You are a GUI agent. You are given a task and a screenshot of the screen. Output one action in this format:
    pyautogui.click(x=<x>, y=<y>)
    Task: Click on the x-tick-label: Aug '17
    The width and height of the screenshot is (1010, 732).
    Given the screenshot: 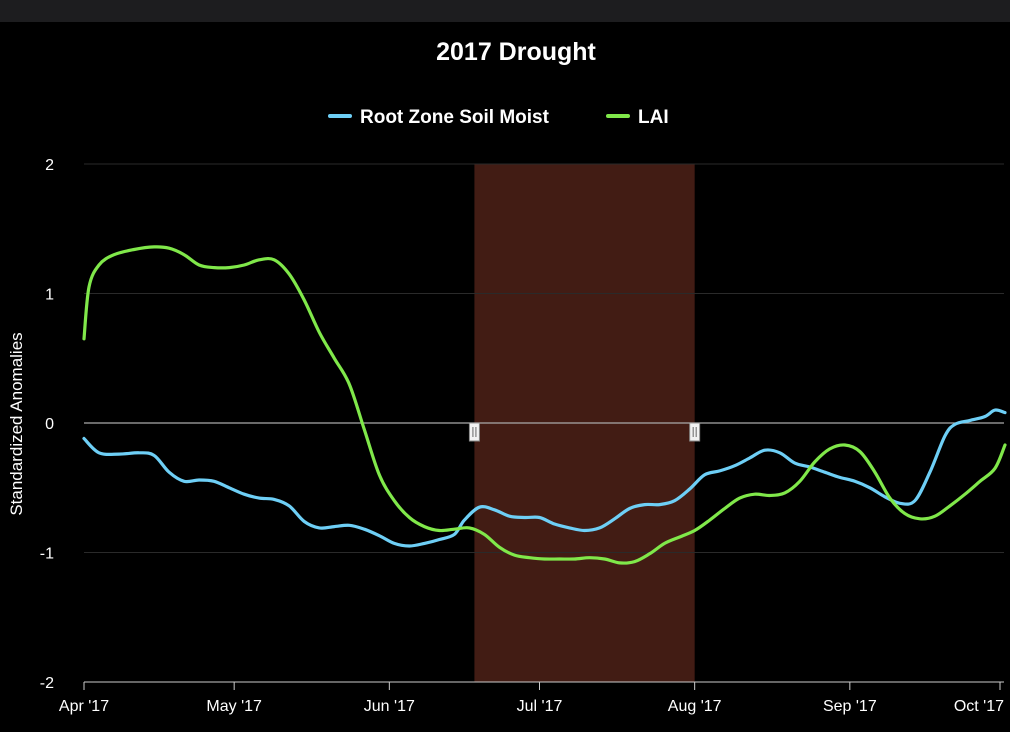 What is the action you would take?
    pyautogui.click(x=695, y=706)
    